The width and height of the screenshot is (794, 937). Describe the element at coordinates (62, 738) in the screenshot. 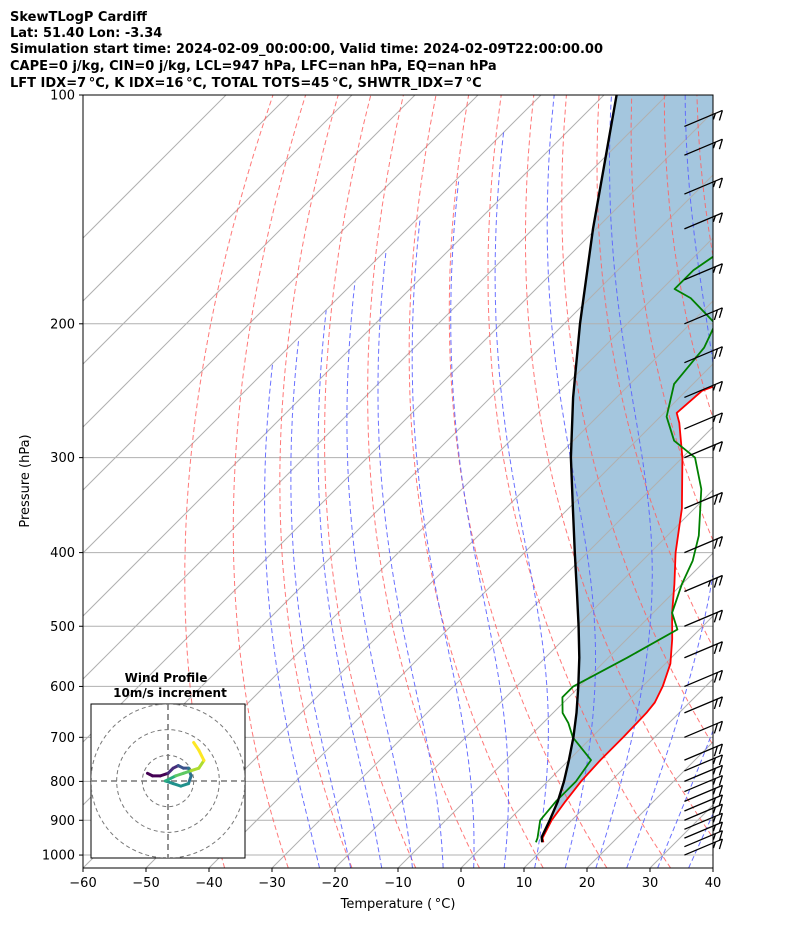

I see `y-tick-label: 700` at that location.